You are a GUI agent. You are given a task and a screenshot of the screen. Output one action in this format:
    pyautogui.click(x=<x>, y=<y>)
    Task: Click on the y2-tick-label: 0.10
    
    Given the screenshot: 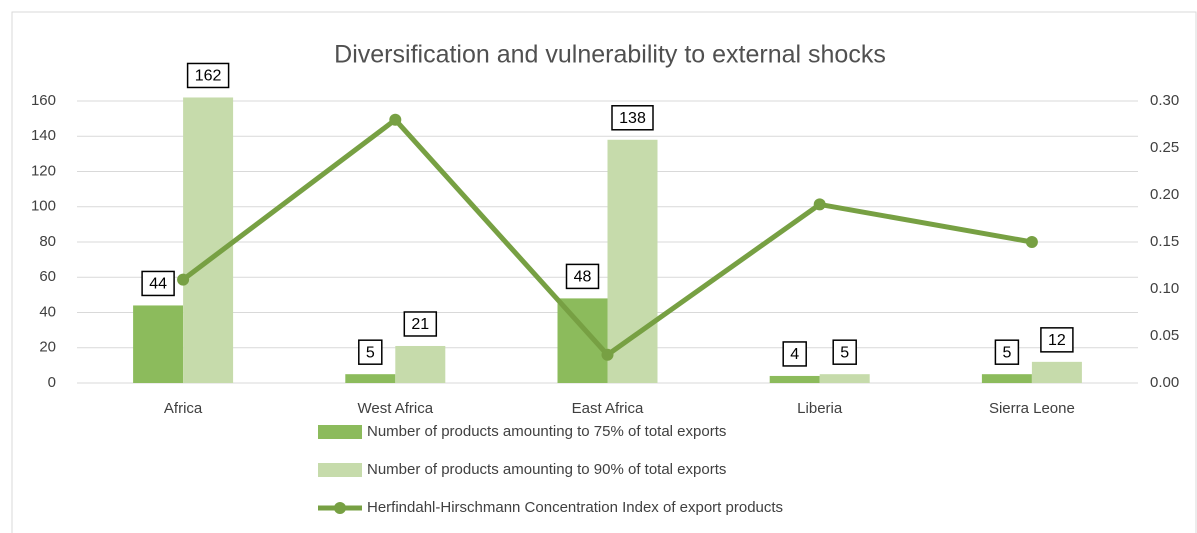 What is the action you would take?
    pyautogui.click(x=1164, y=288)
    